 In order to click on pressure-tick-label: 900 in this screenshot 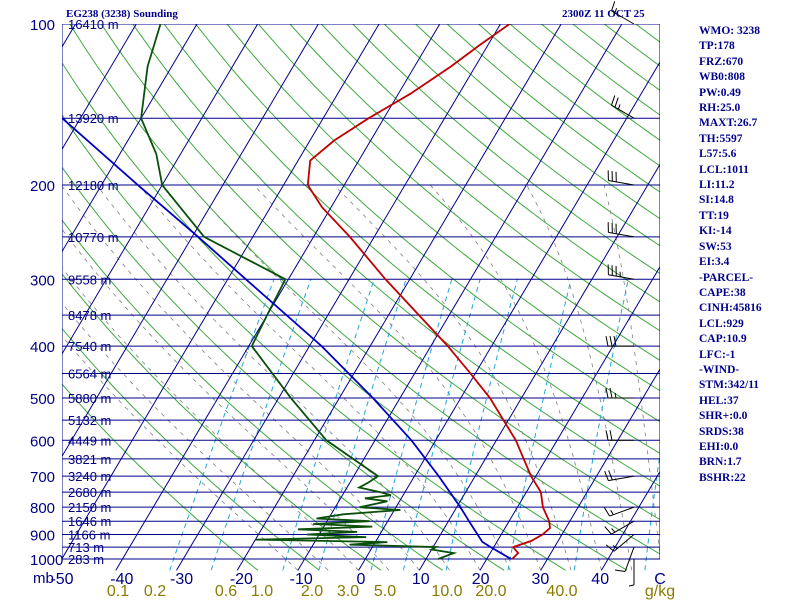, I will do `click(42, 536)`.